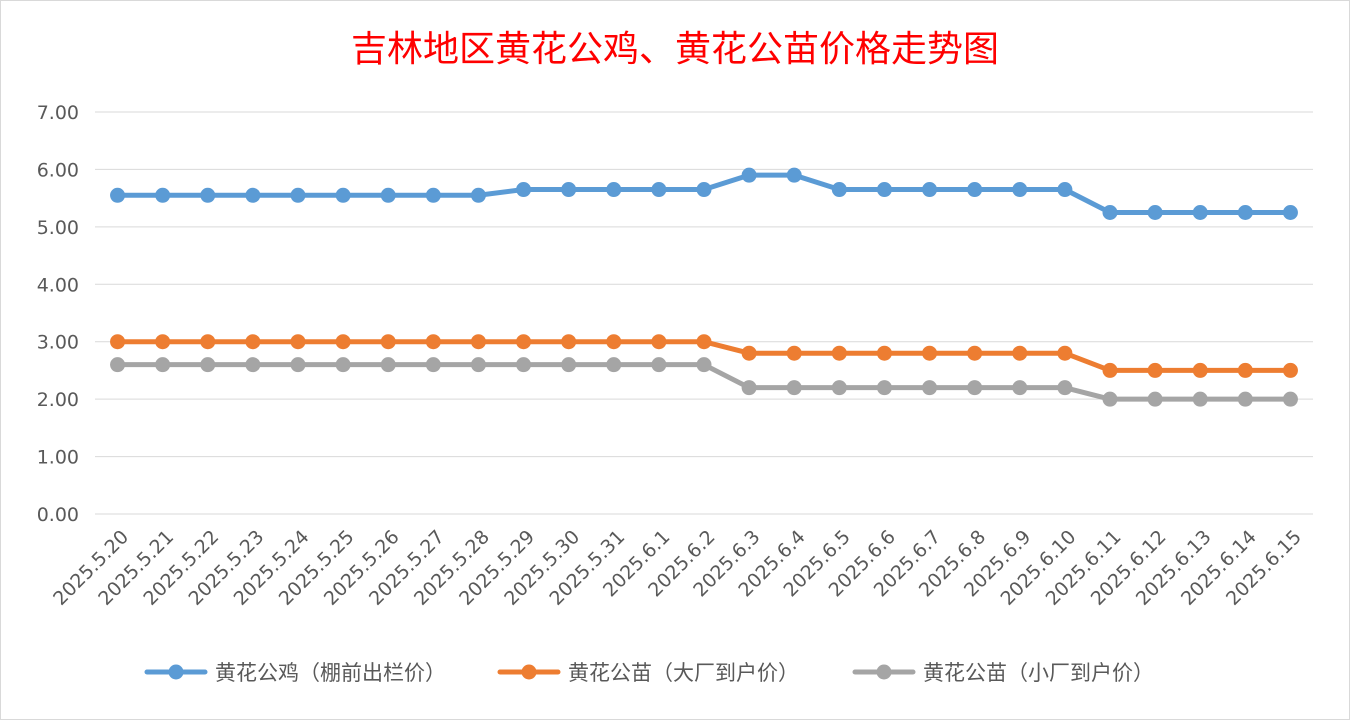 The image size is (1350, 720). Describe the element at coordinates (58, 343) in the screenshot. I see `y-tick-label: 3.00` at that location.